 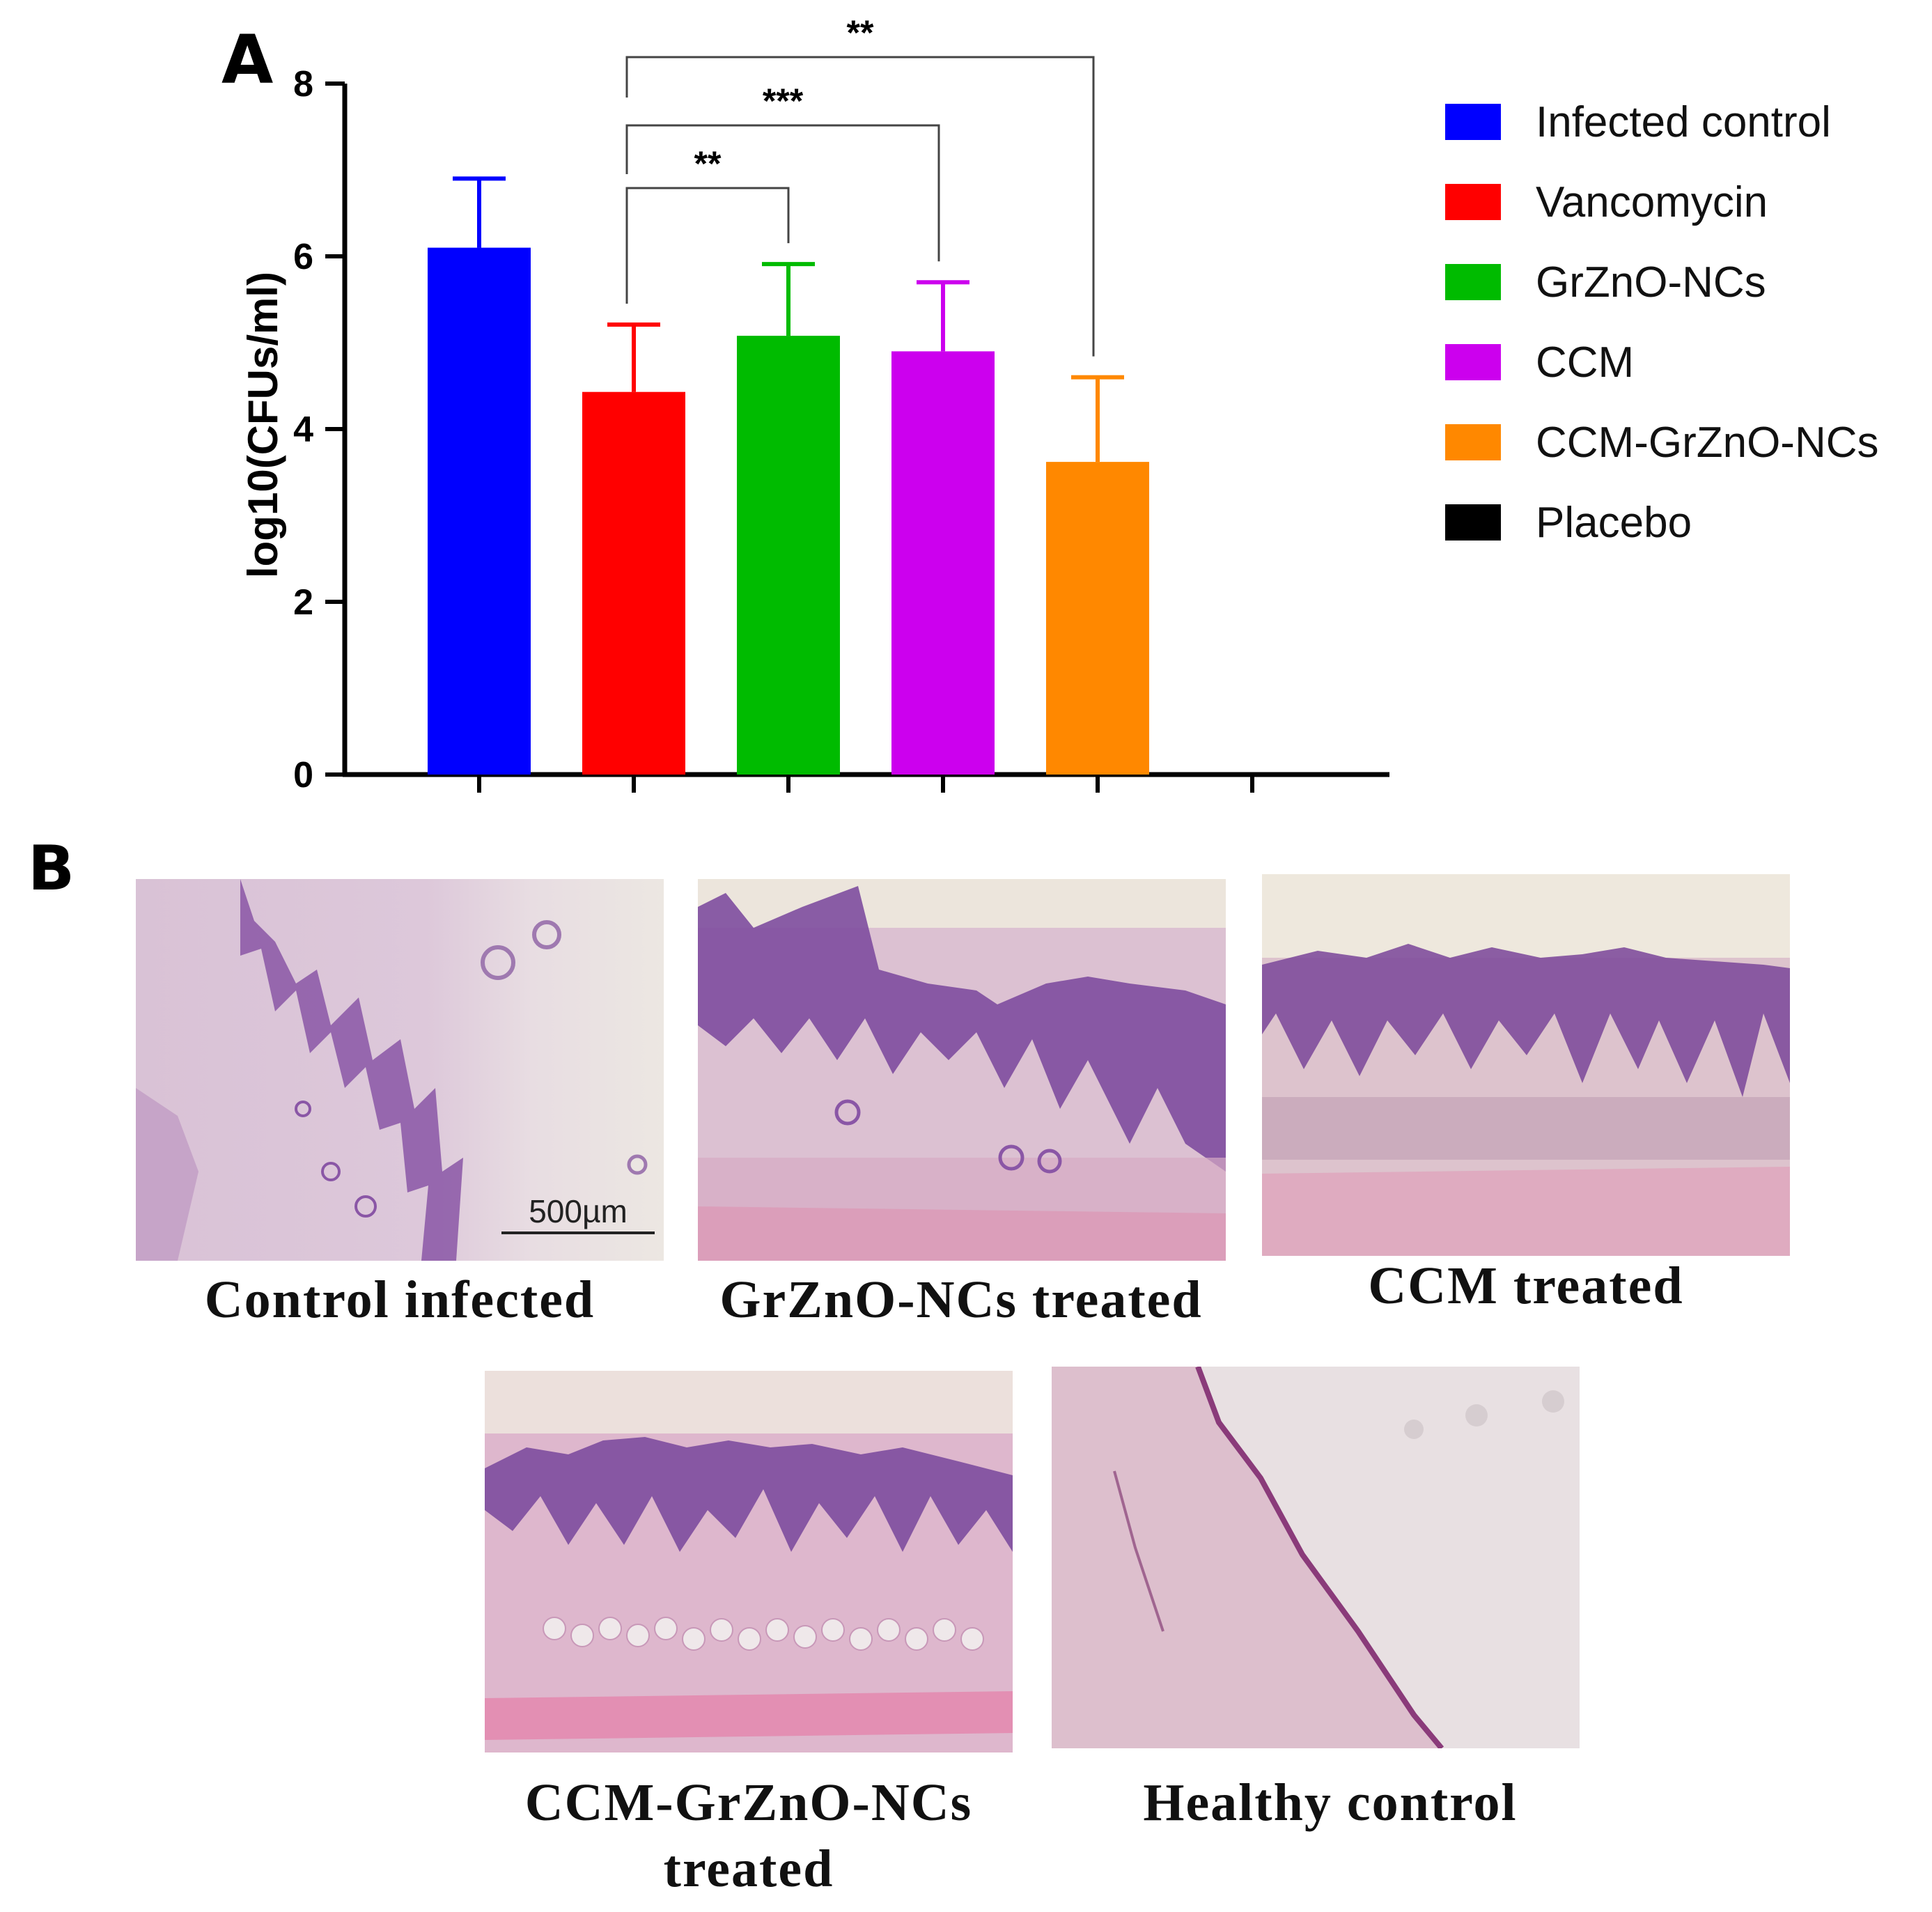 I want to click on caption-ccm-grzno-line2: treated, so click(x=749, y=1869).